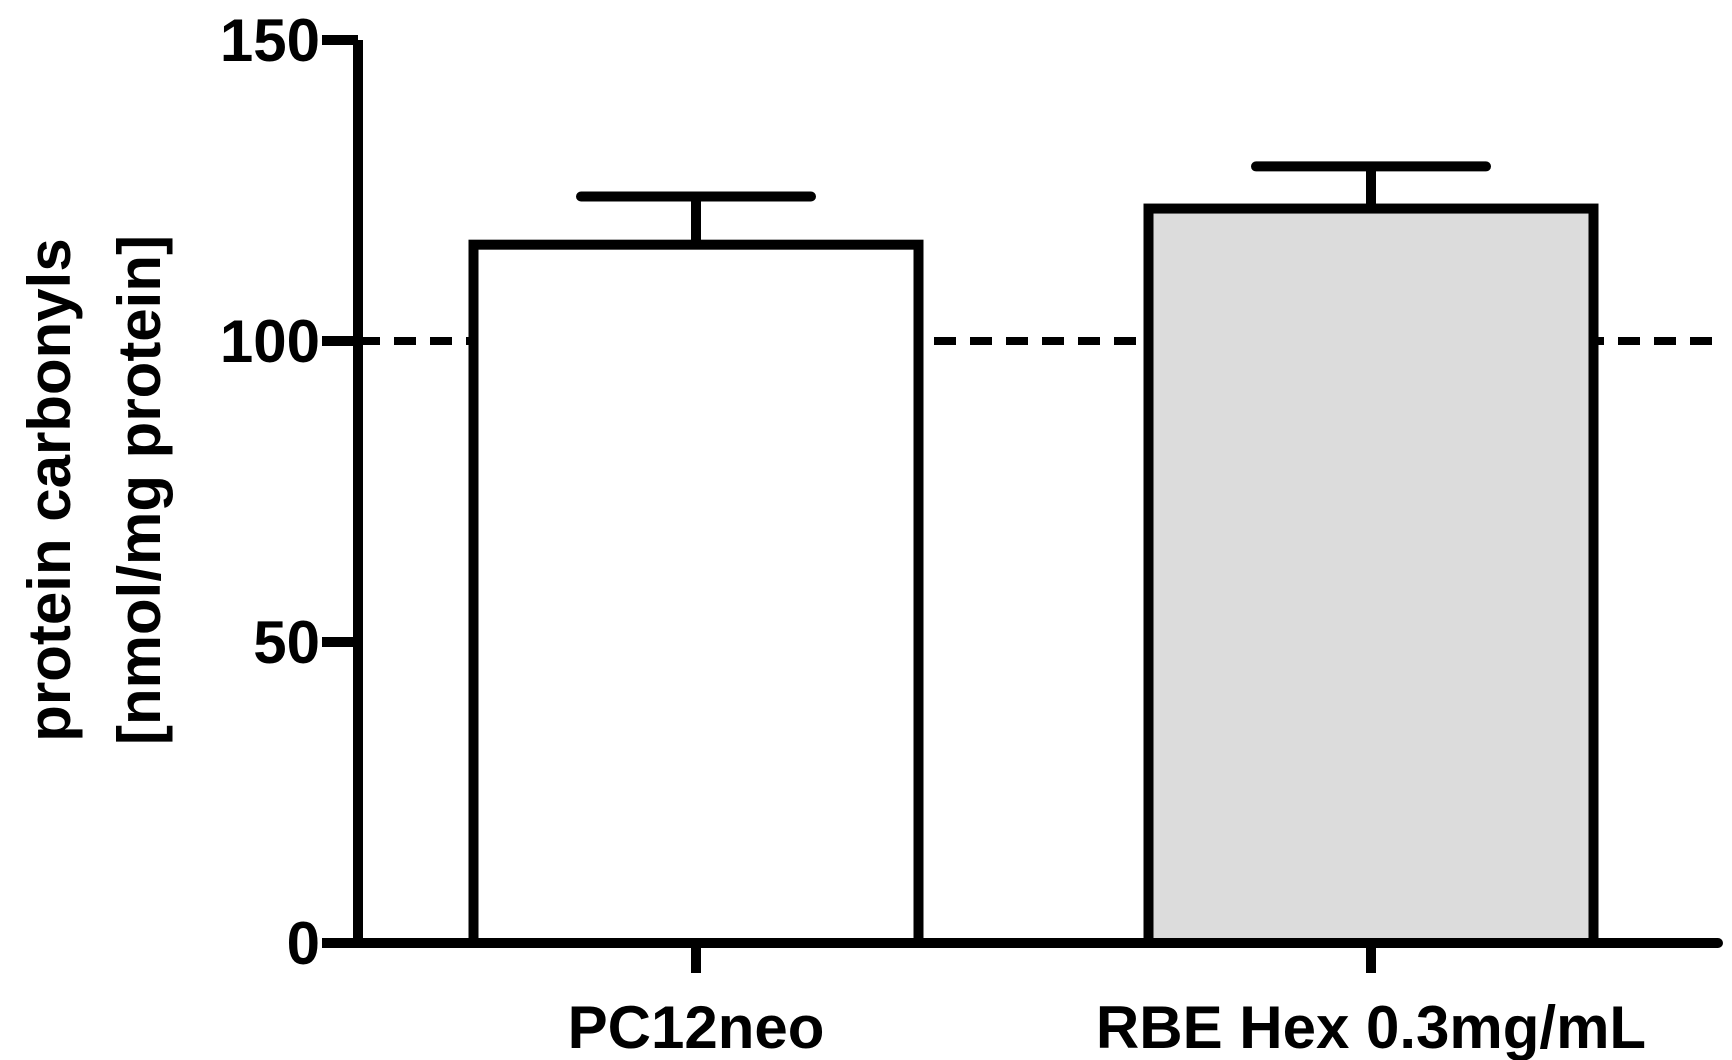 This screenshot has width=1732, height=1060. I want to click on category-label-0: PC12neo, so click(696, 1027).